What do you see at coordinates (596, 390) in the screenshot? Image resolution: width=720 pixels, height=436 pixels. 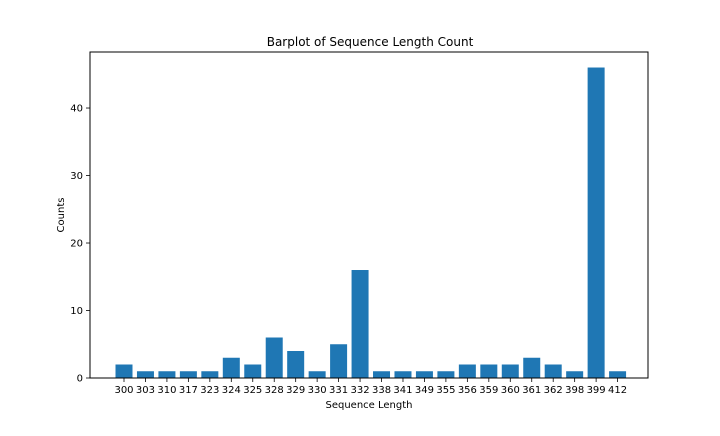 I see `x-tick-label: 399` at bounding box center [596, 390].